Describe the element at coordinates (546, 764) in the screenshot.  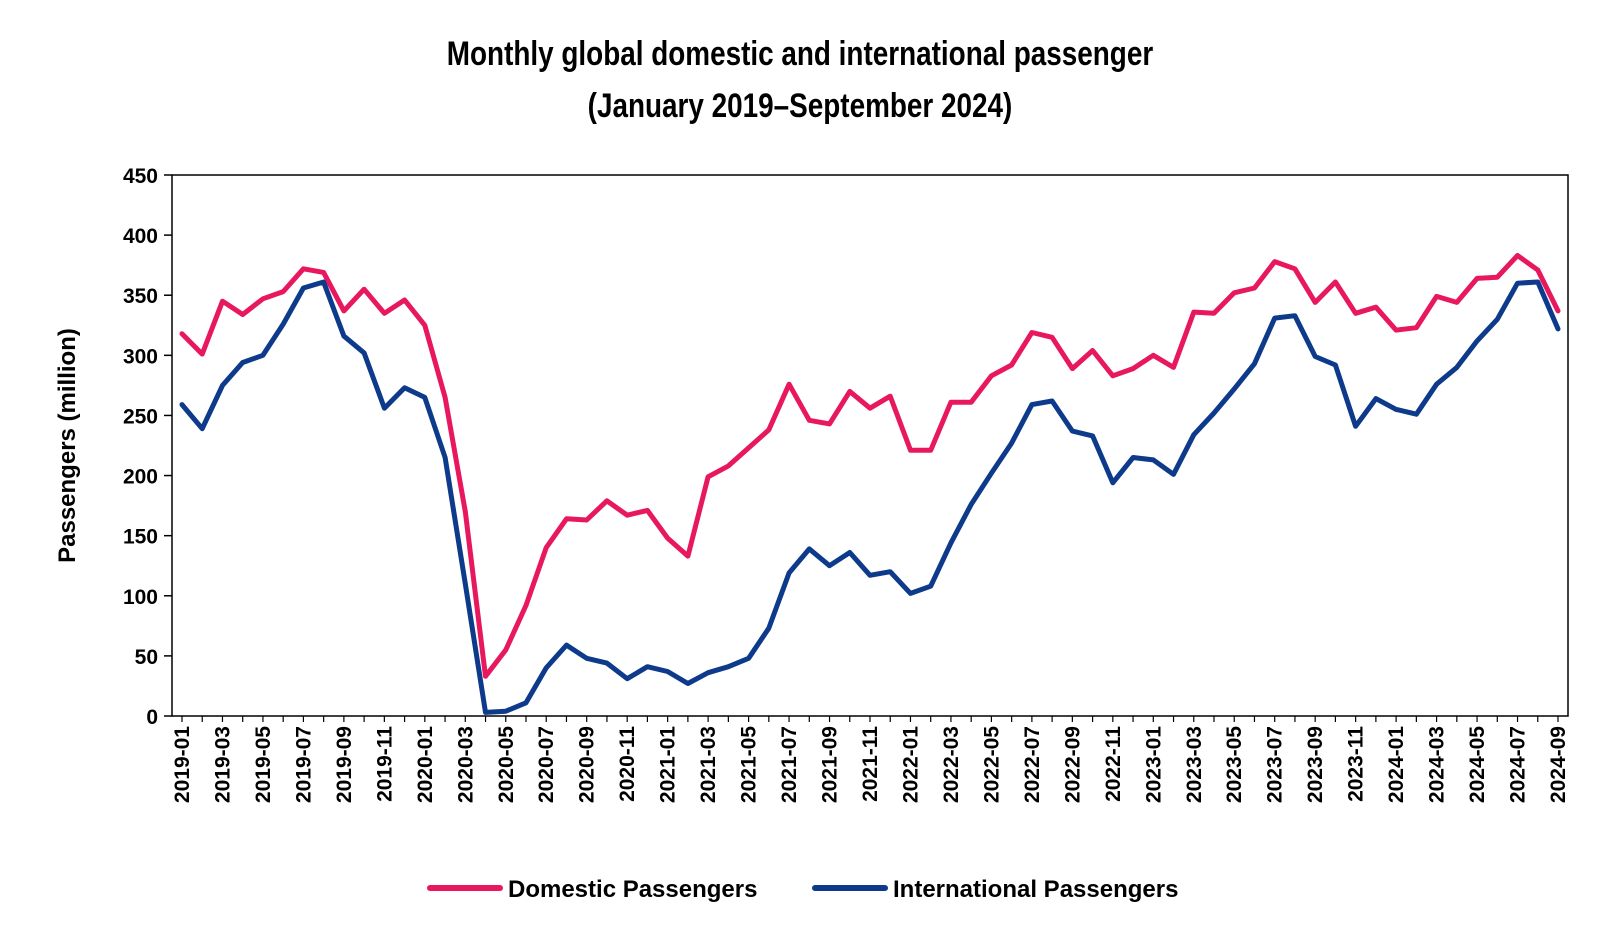
I see `x-tick-label: 2020-07` at that location.